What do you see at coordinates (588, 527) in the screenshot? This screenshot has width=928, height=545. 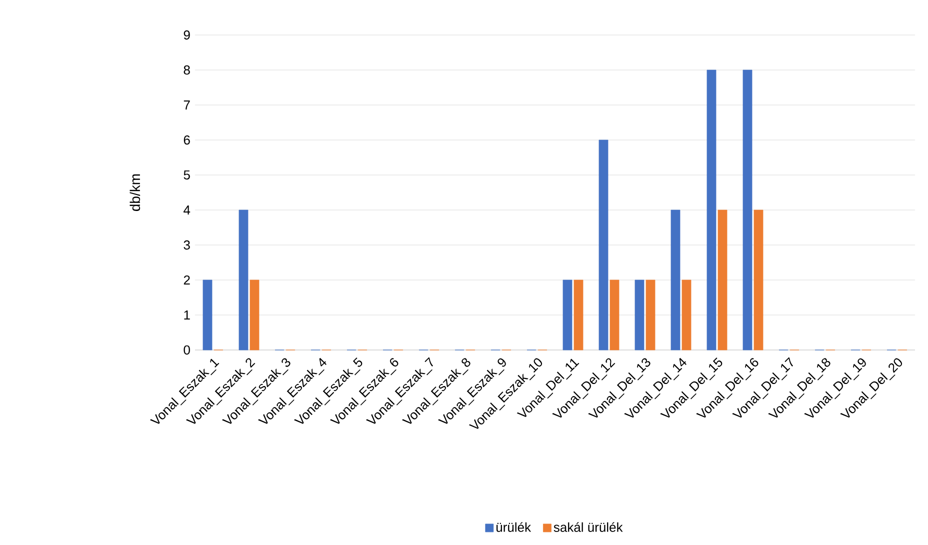 I see `legend-label: sakál ürülék` at bounding box center [588, 527].